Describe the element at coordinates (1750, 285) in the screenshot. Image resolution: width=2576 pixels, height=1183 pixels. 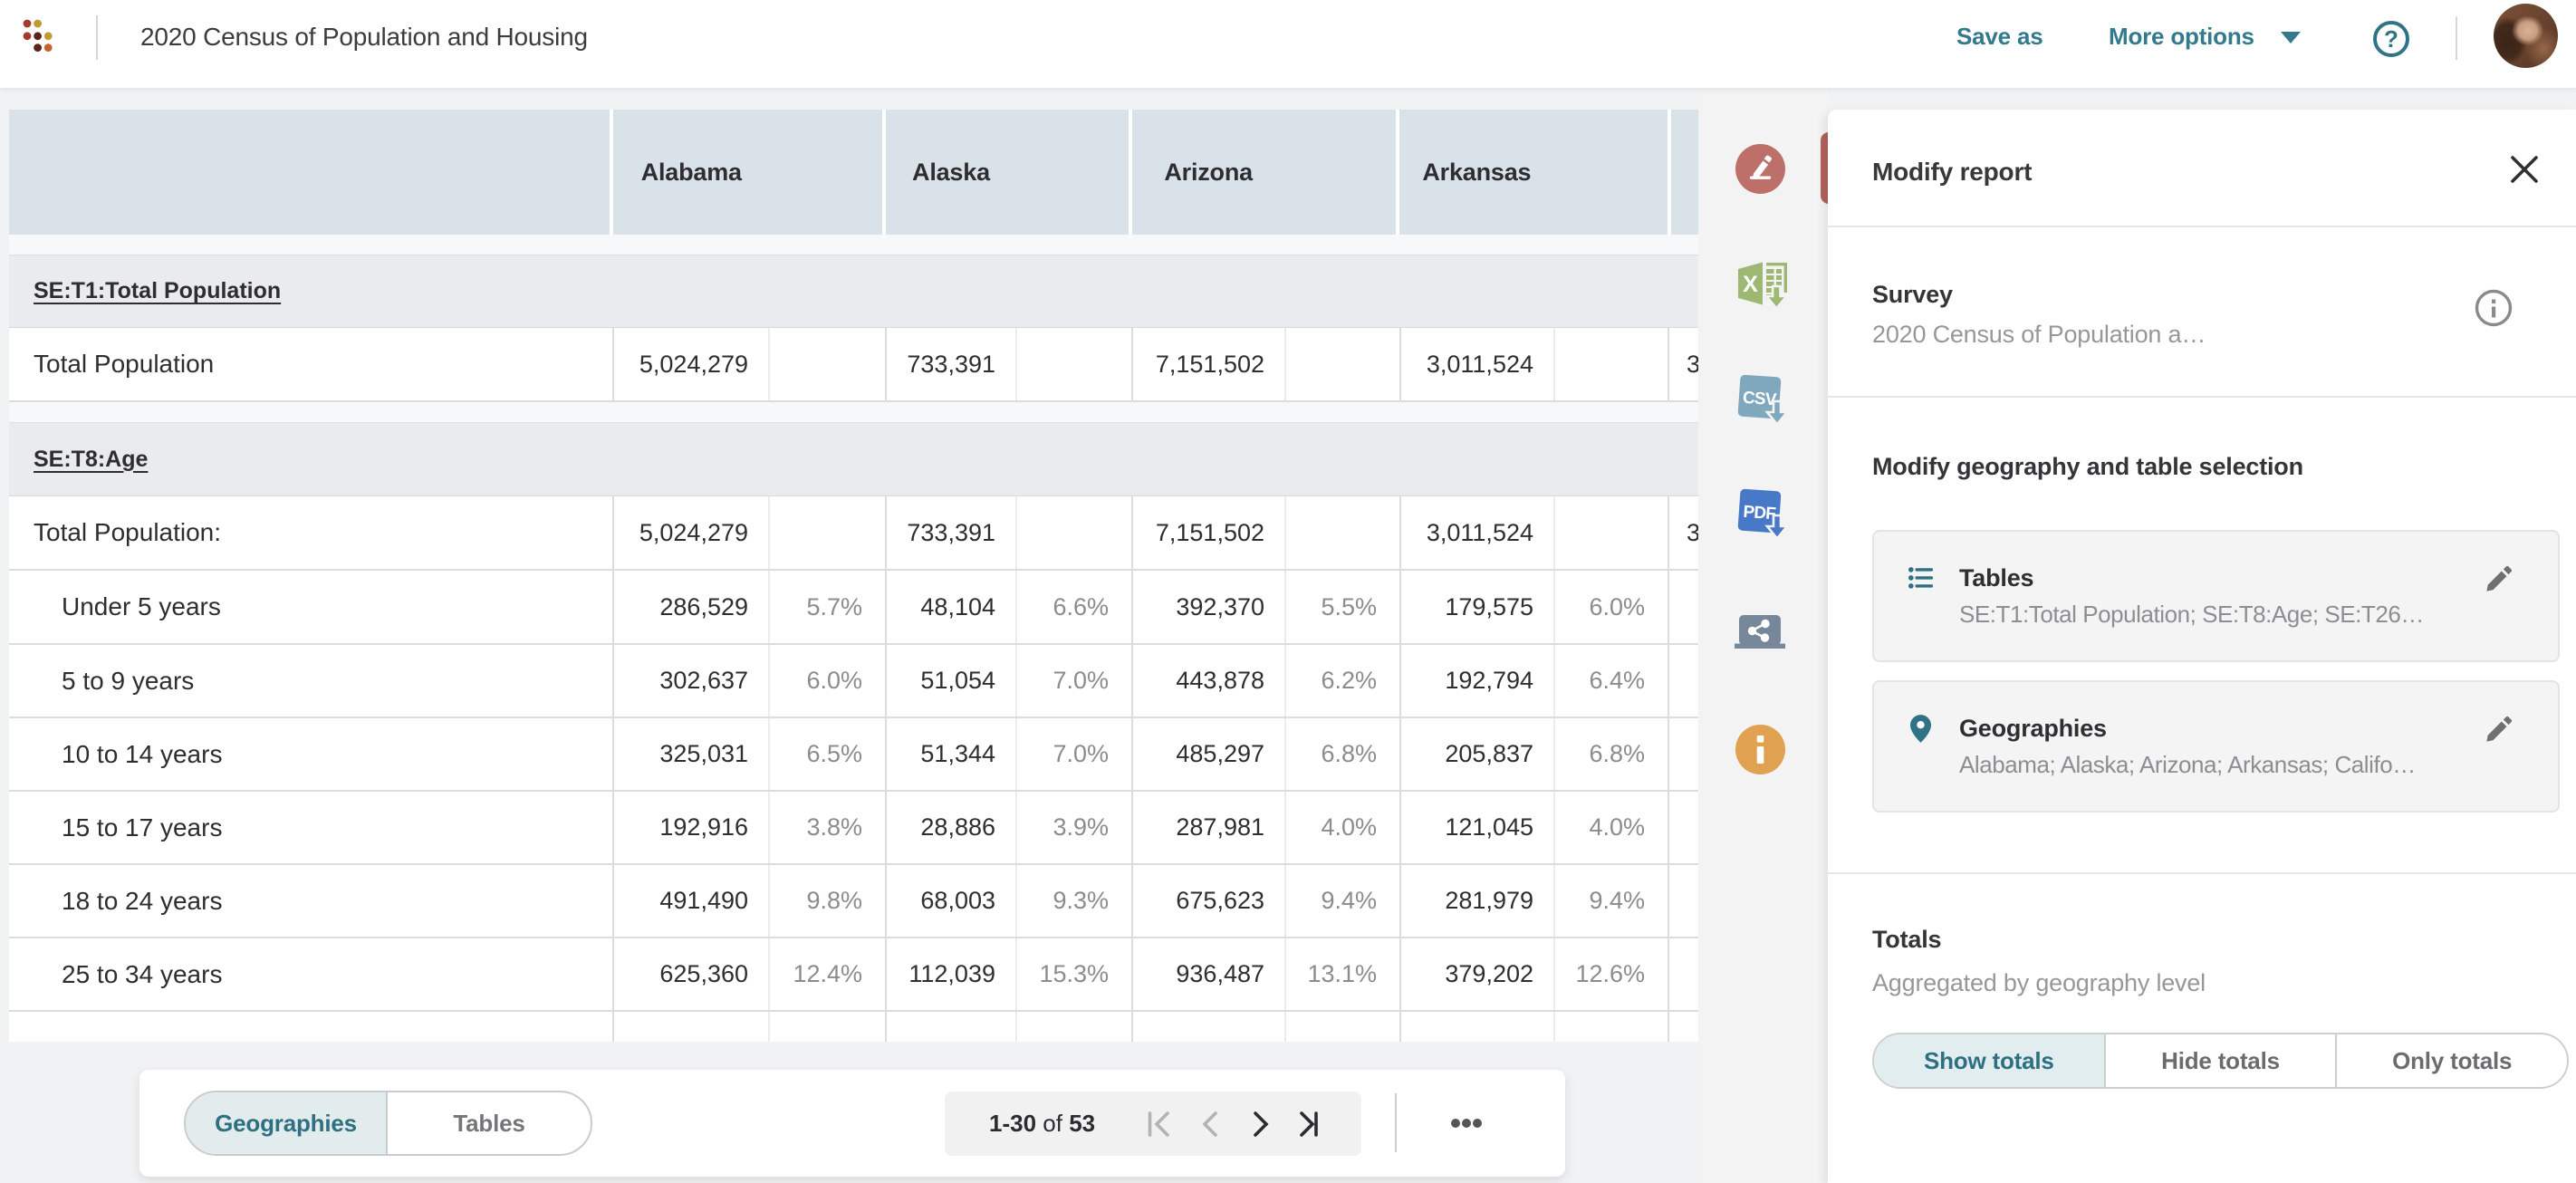
I see `svg-text: X` at that location.